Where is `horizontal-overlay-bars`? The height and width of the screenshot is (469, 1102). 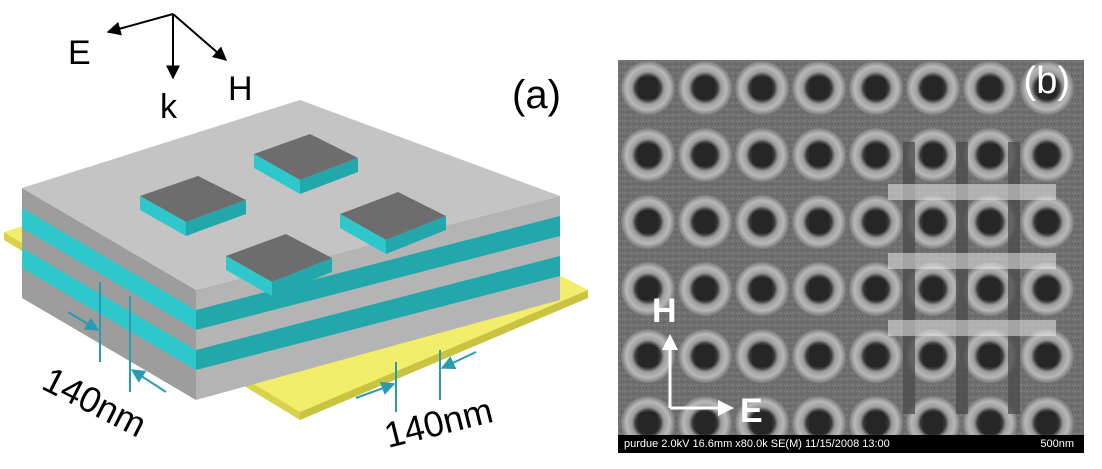 horizontal-overlay-bars is located at coordinates (972, 260).